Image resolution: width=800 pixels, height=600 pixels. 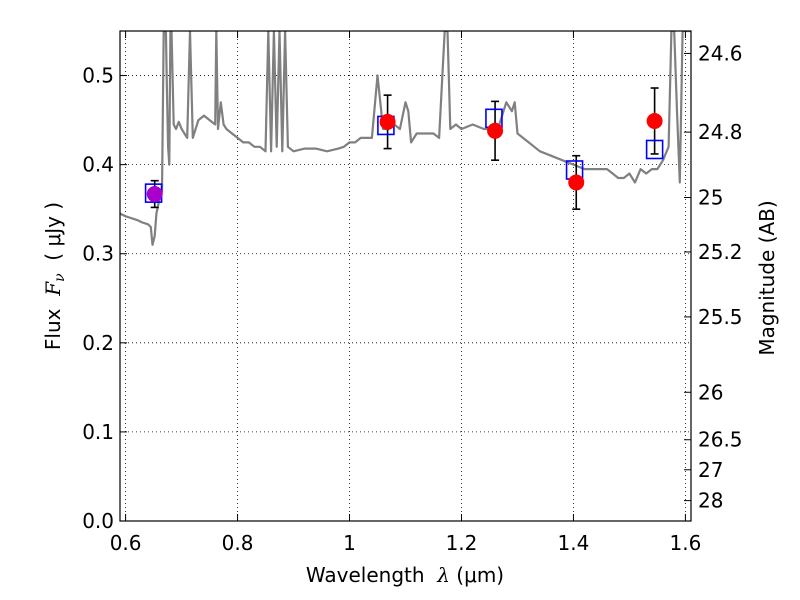 What do you see at coordinates (720, 317) in the screenshot?
I see `right-tick-label-4: 25.5` at bounding box center [720, 317].